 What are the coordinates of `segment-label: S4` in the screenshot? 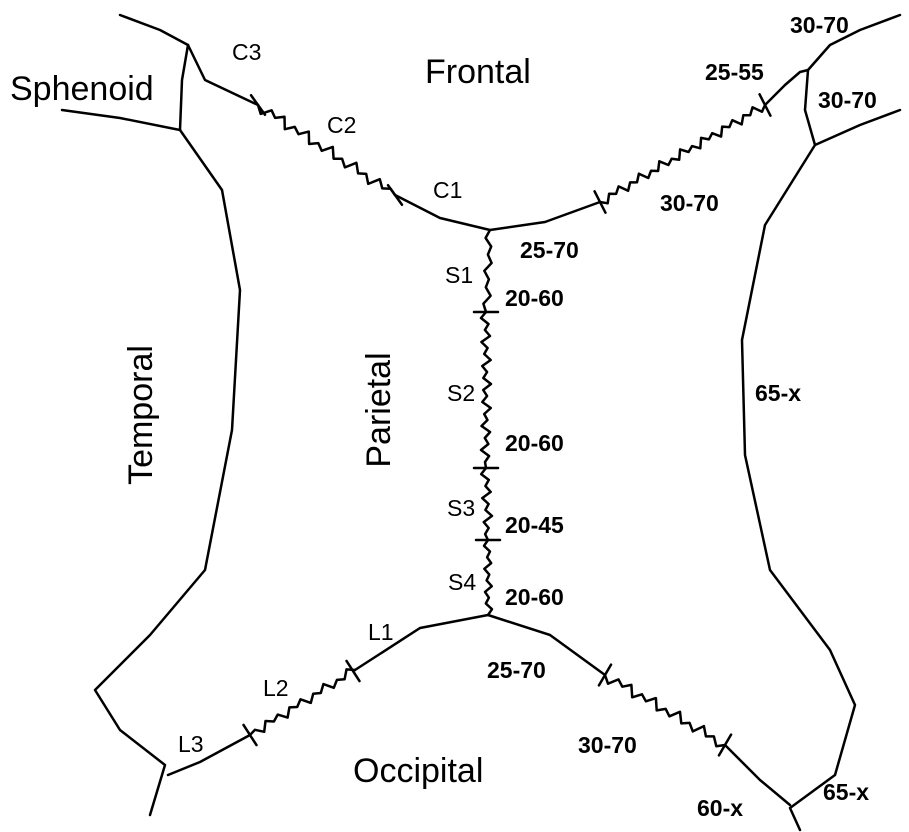 It's located at (462, 582).